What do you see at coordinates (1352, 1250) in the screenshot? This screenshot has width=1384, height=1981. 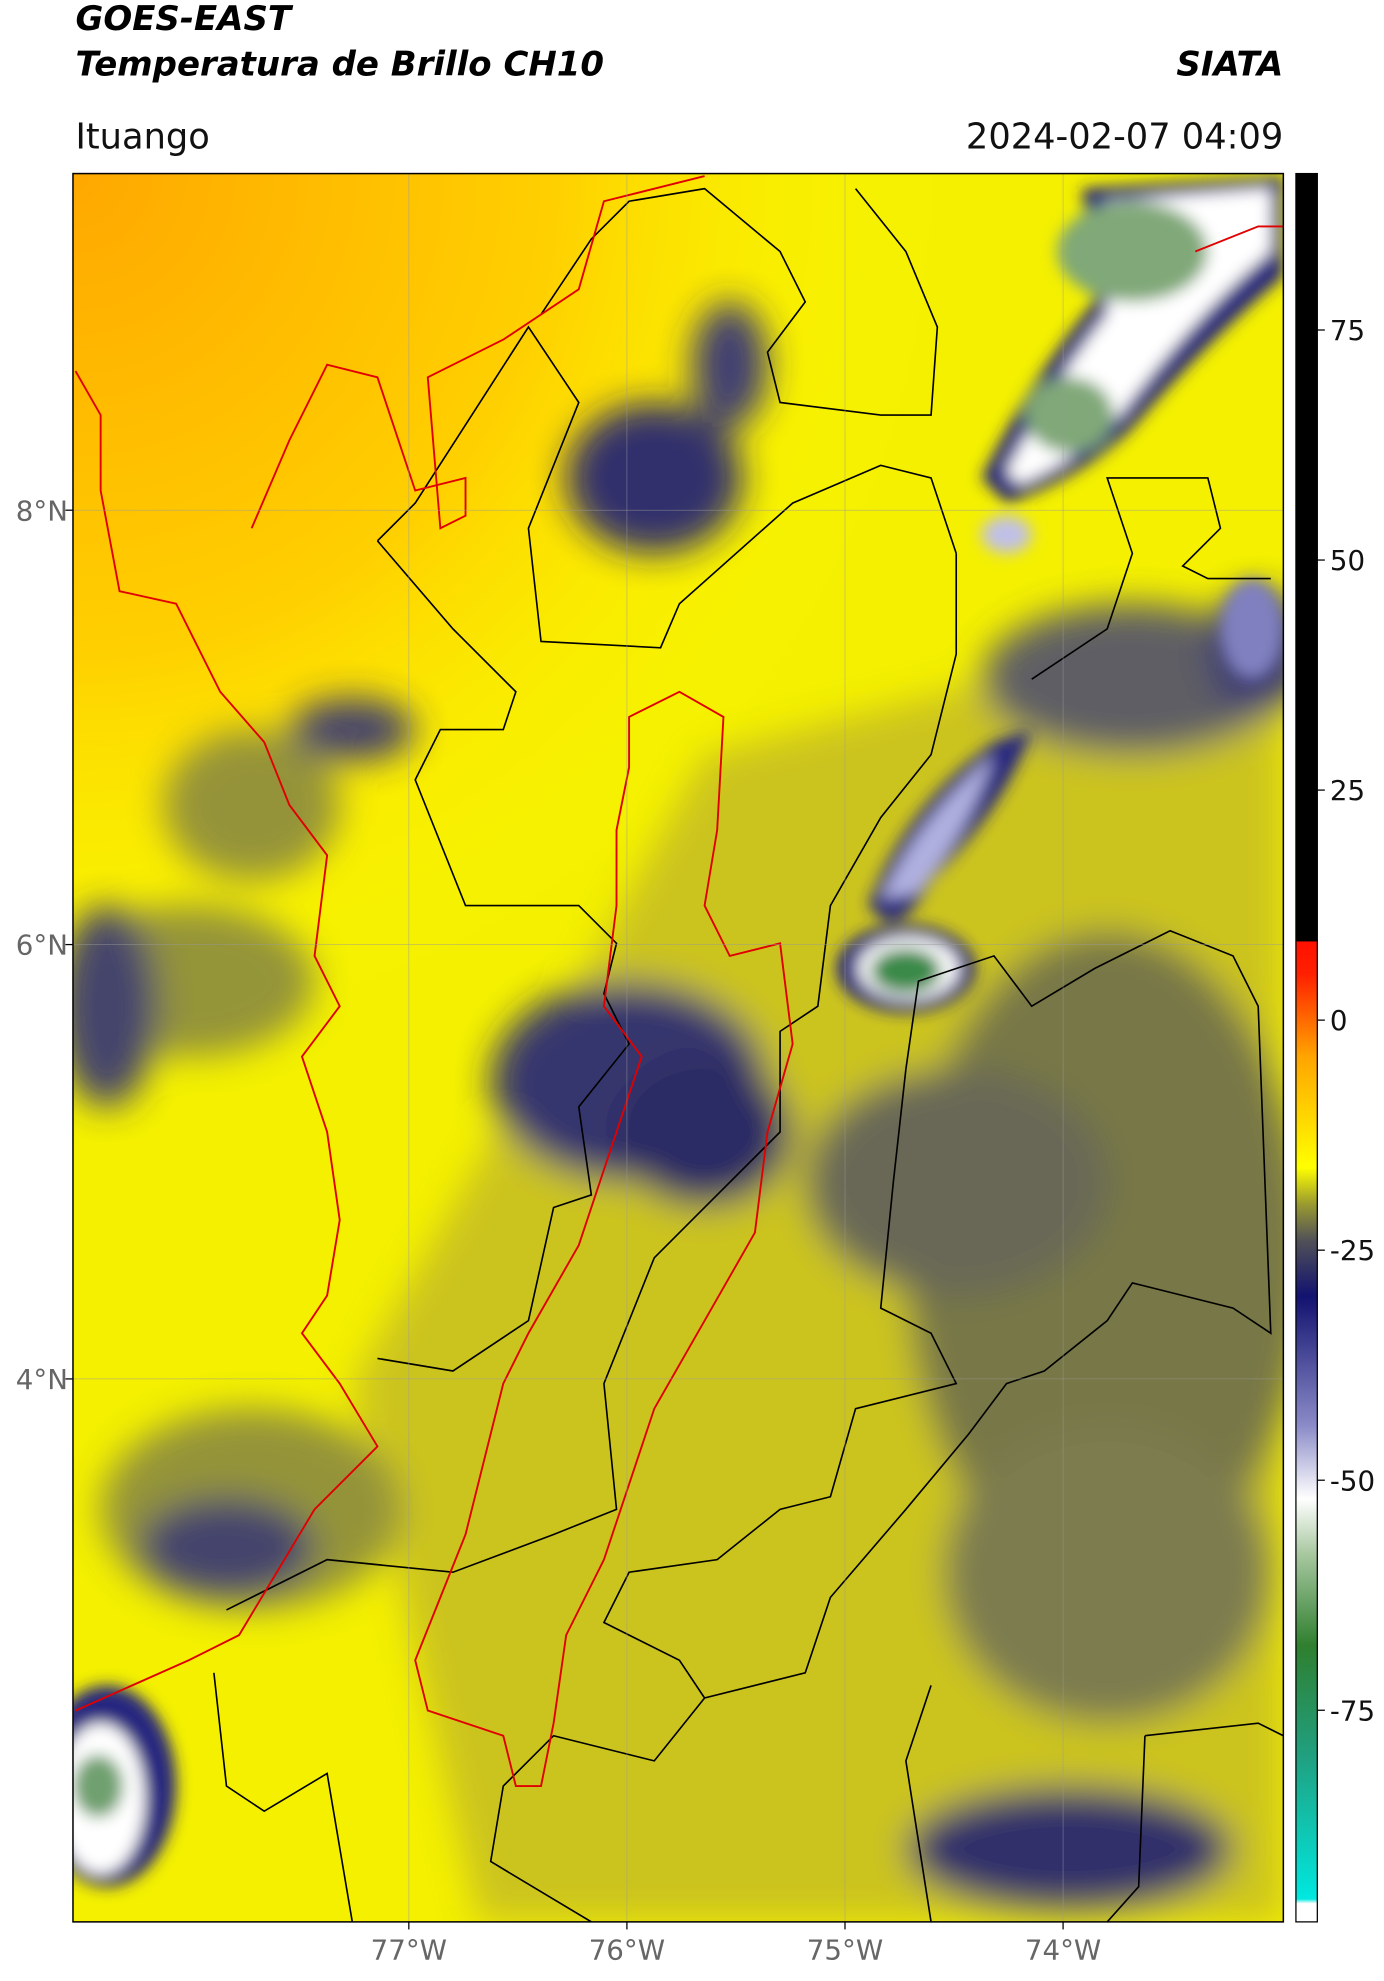 I see `colorbar-tick-label: -25` at bounding box center [1352, 1250].